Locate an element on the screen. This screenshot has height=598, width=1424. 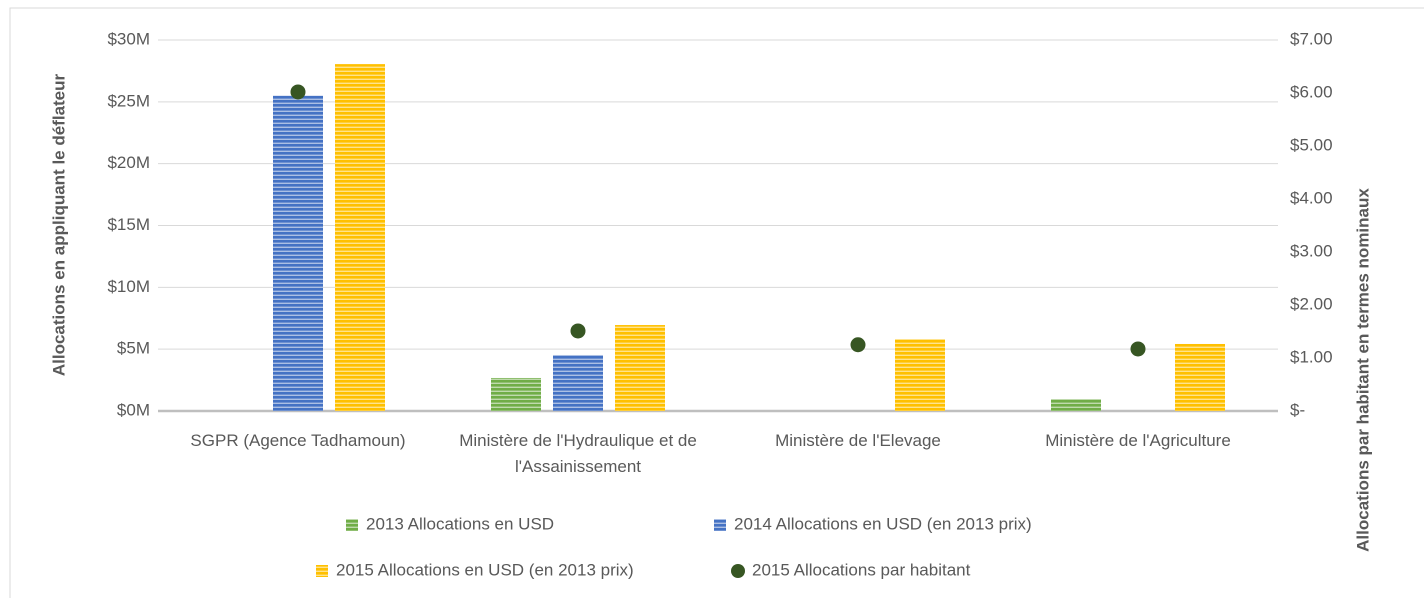
legend-label: 2013 Allocations en USD is located at coordinates (460, 523).